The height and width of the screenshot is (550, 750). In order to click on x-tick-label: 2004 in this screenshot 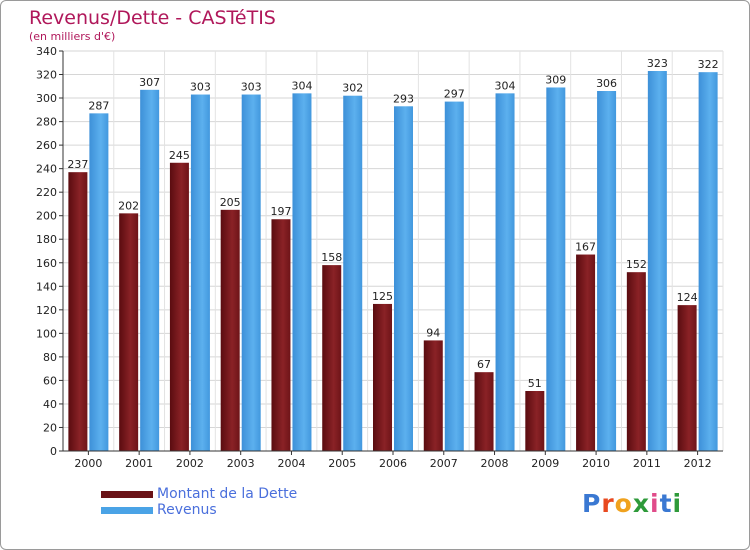, I will do `click(291, 463)`.